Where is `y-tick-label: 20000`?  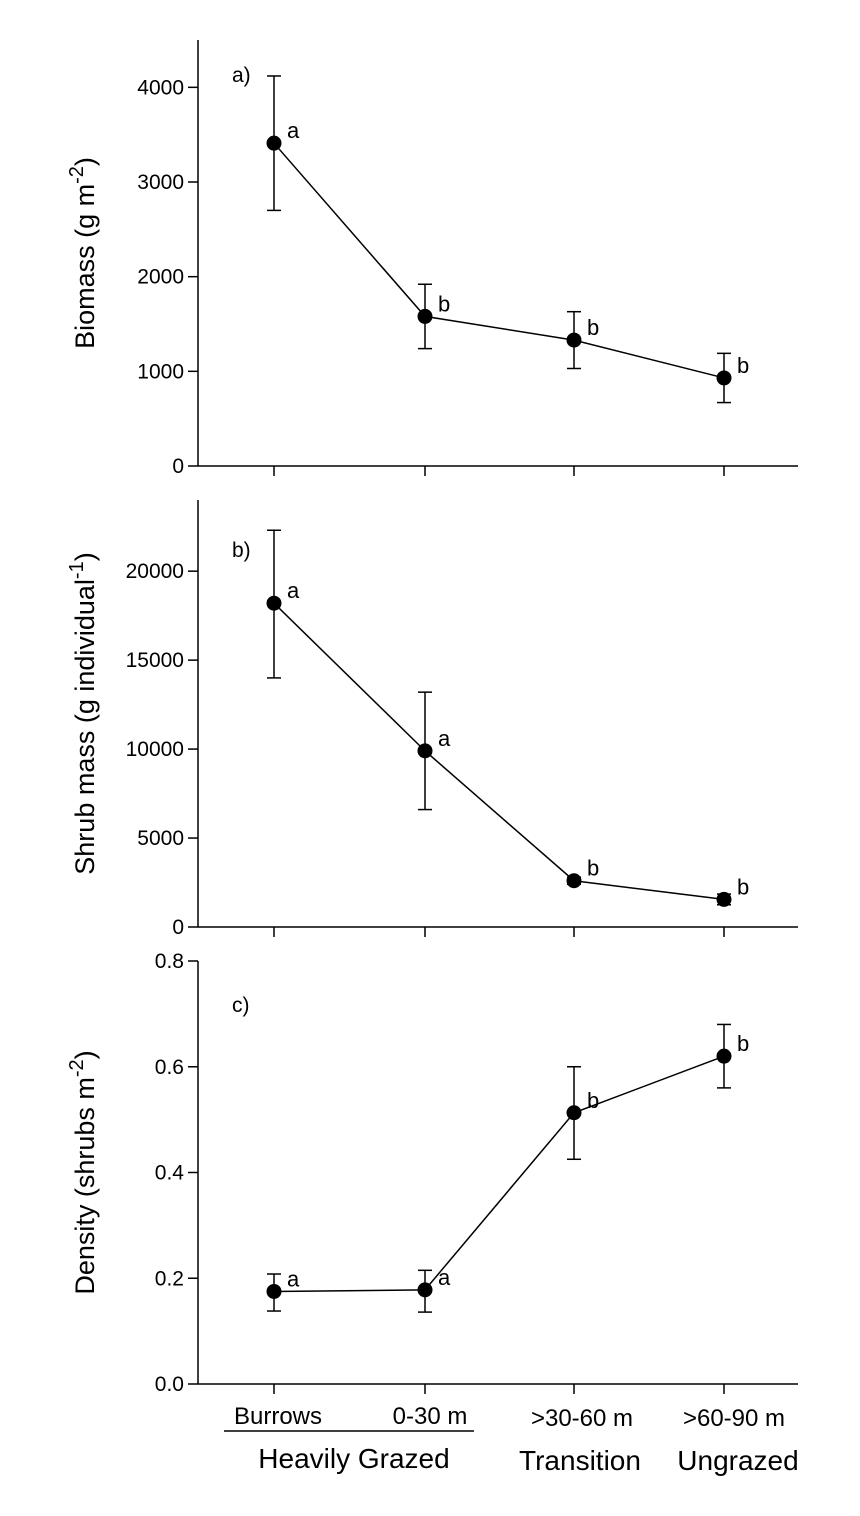
y-tick-label: 20000 is located at coordinates (155, 571).